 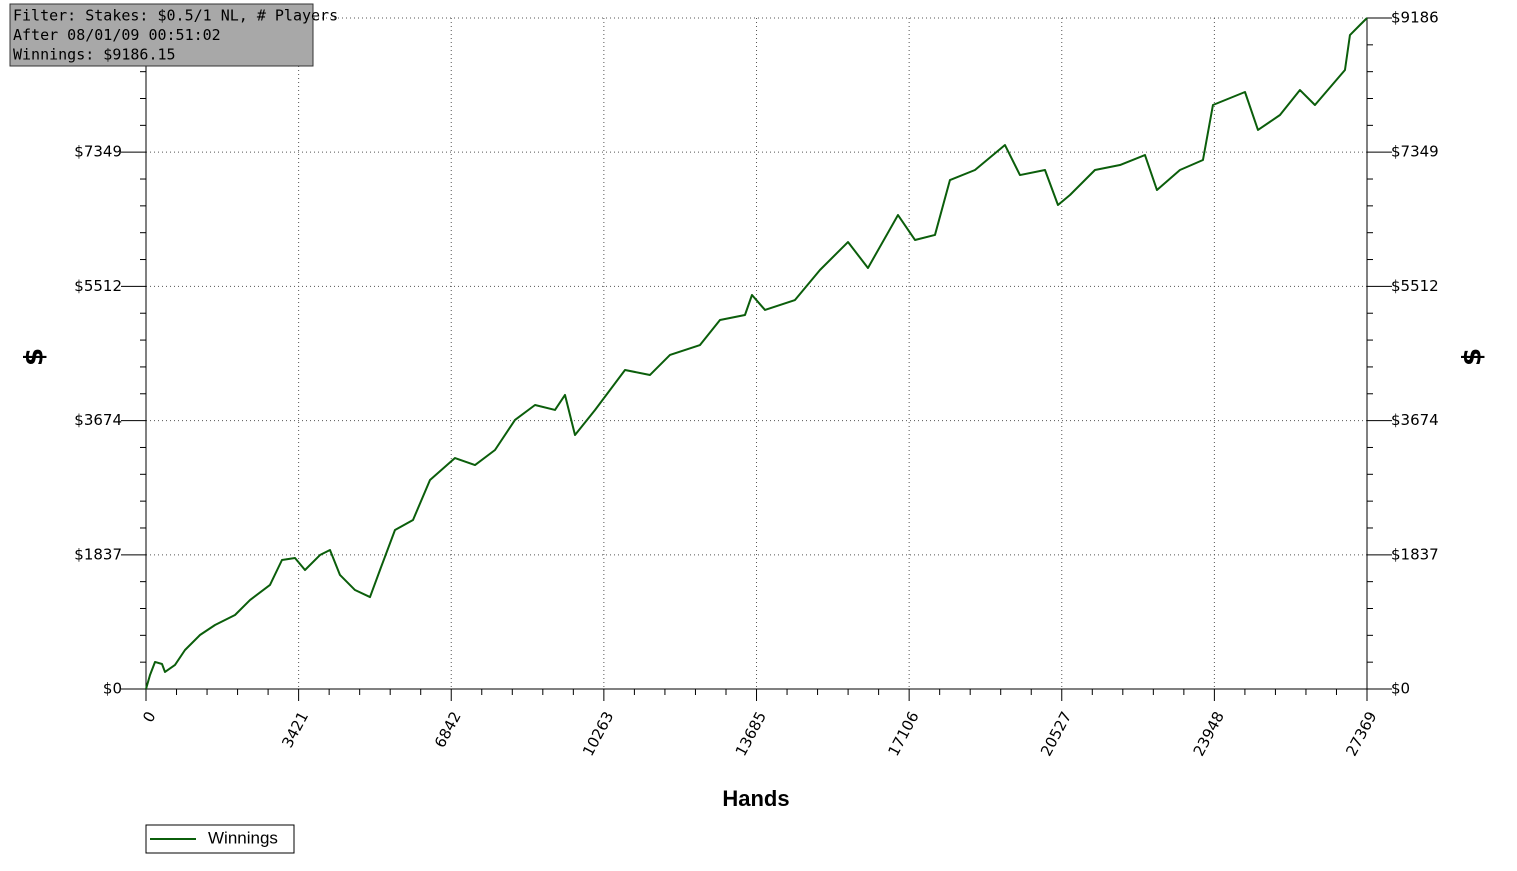 I want to click on y-axis-label: $, so click(x=35, y=357).